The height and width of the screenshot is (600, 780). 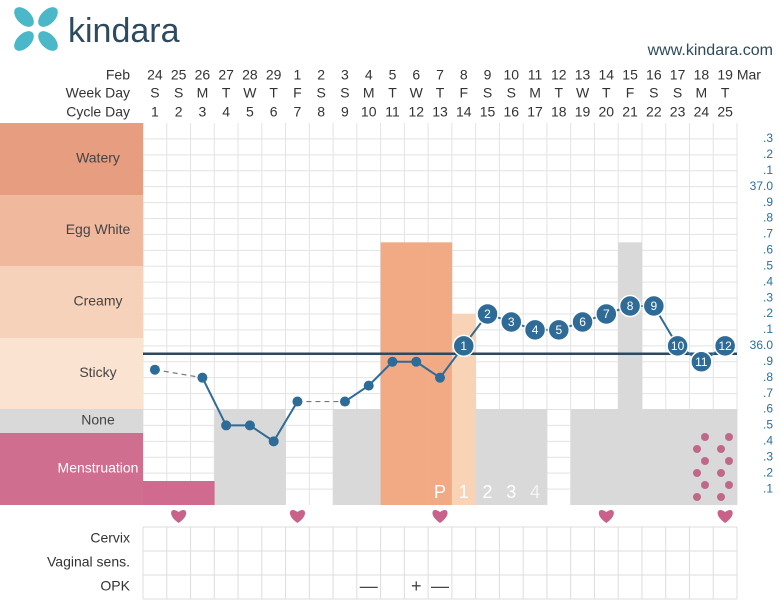 I want to click on y-tick-label: .3, so click(x=768, y=138).